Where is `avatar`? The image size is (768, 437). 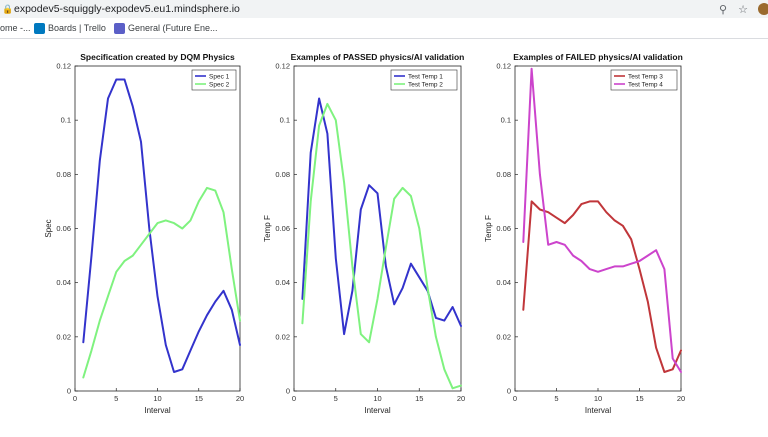 avatar is located at coordinates (763, 9).